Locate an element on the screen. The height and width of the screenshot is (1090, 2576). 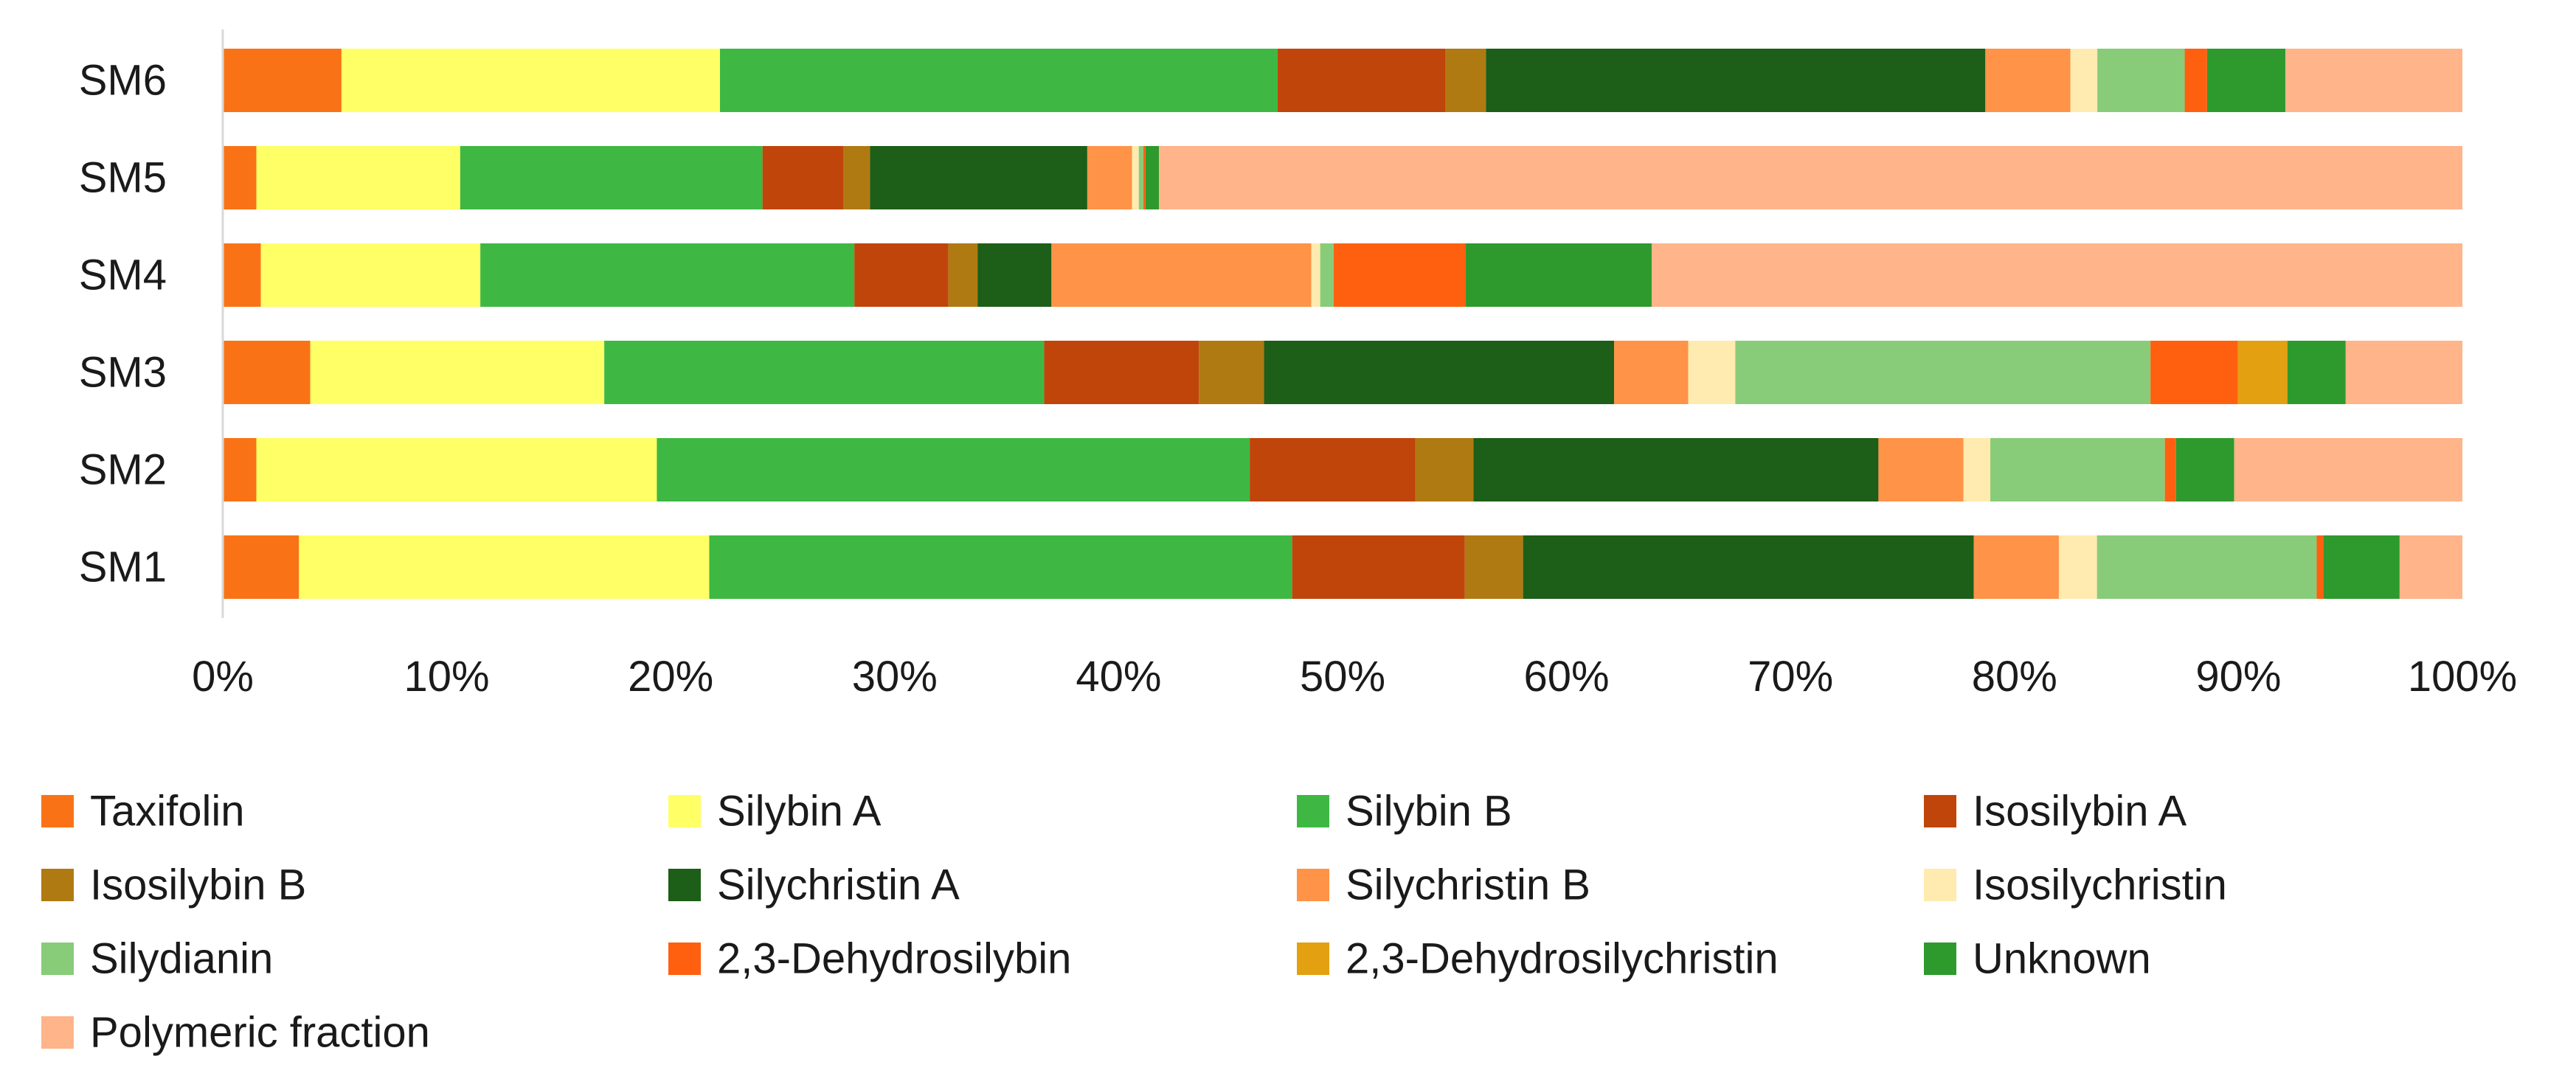
bar-sm1-2-3-dehydrosilybin is located at coordinates (2320, 567).